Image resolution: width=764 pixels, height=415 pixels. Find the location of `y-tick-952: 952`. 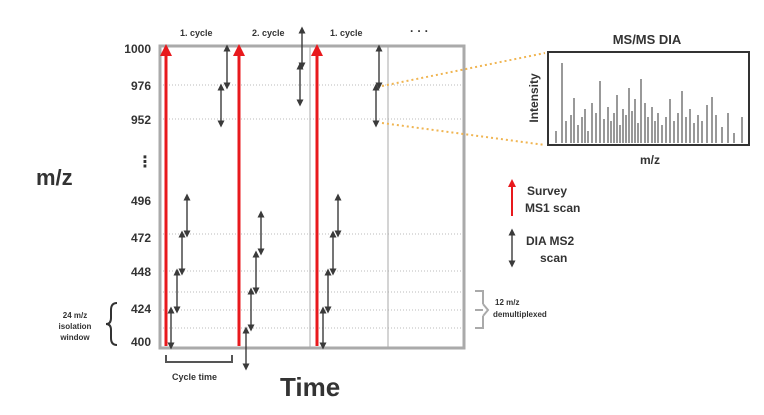

y-tick-952: 952 is located at coordinates (141, 120).